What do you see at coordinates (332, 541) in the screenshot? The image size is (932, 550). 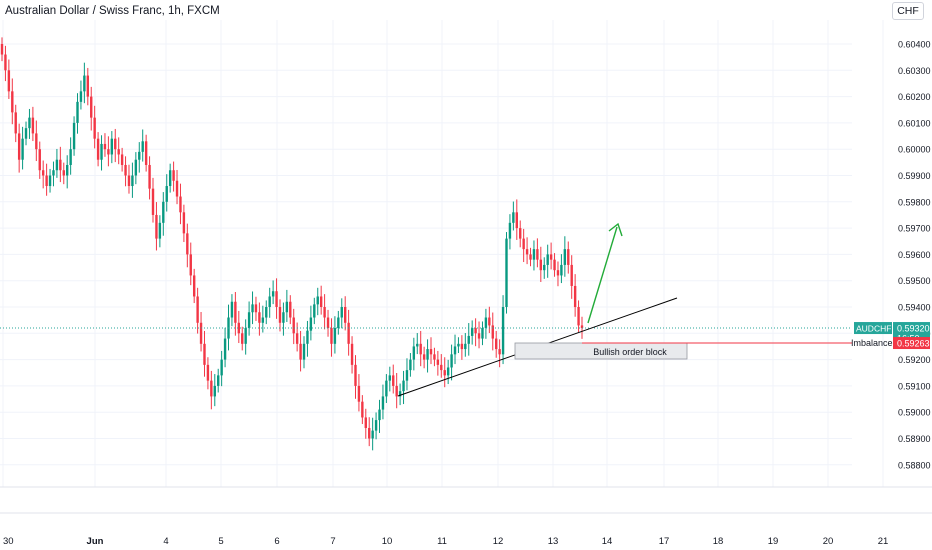 I see `time-tick-label: 7` at bounding box center [332, 541].